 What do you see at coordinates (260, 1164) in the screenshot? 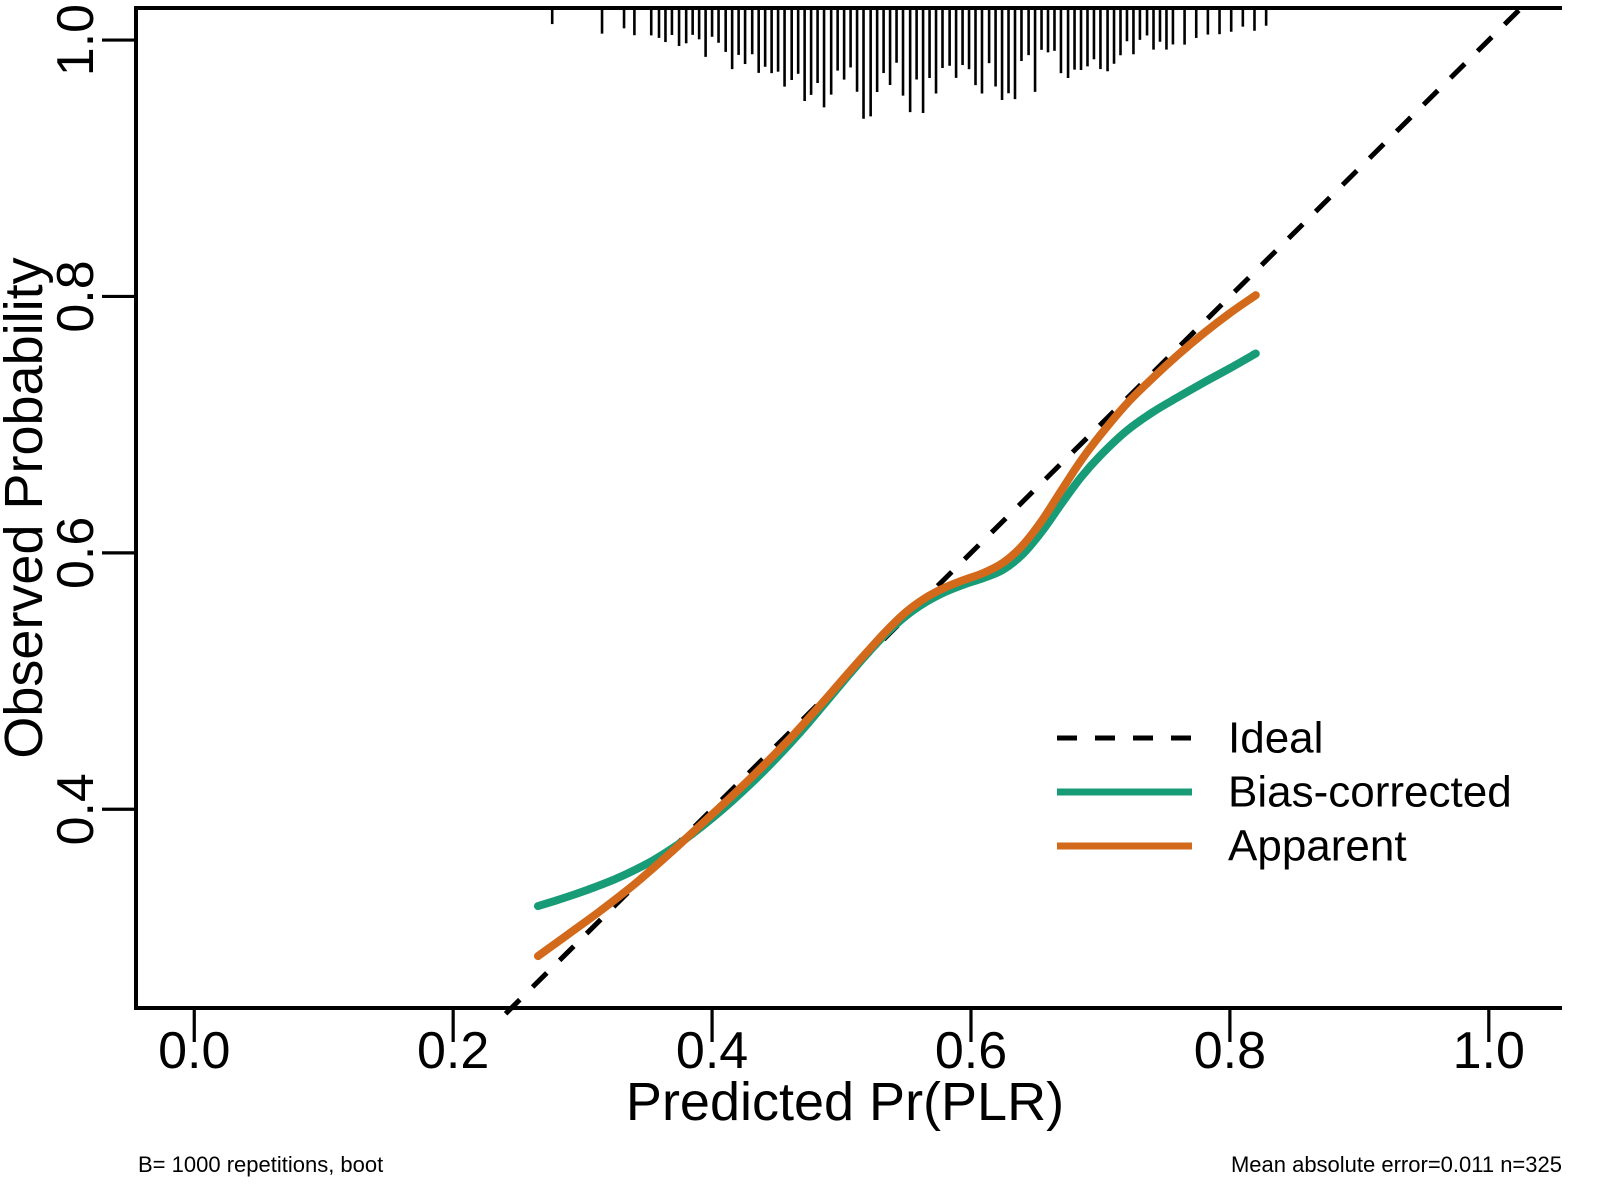
I see `footer-left-note: B= 1000 repetitions, boot` at bounding box center [260, 1164].